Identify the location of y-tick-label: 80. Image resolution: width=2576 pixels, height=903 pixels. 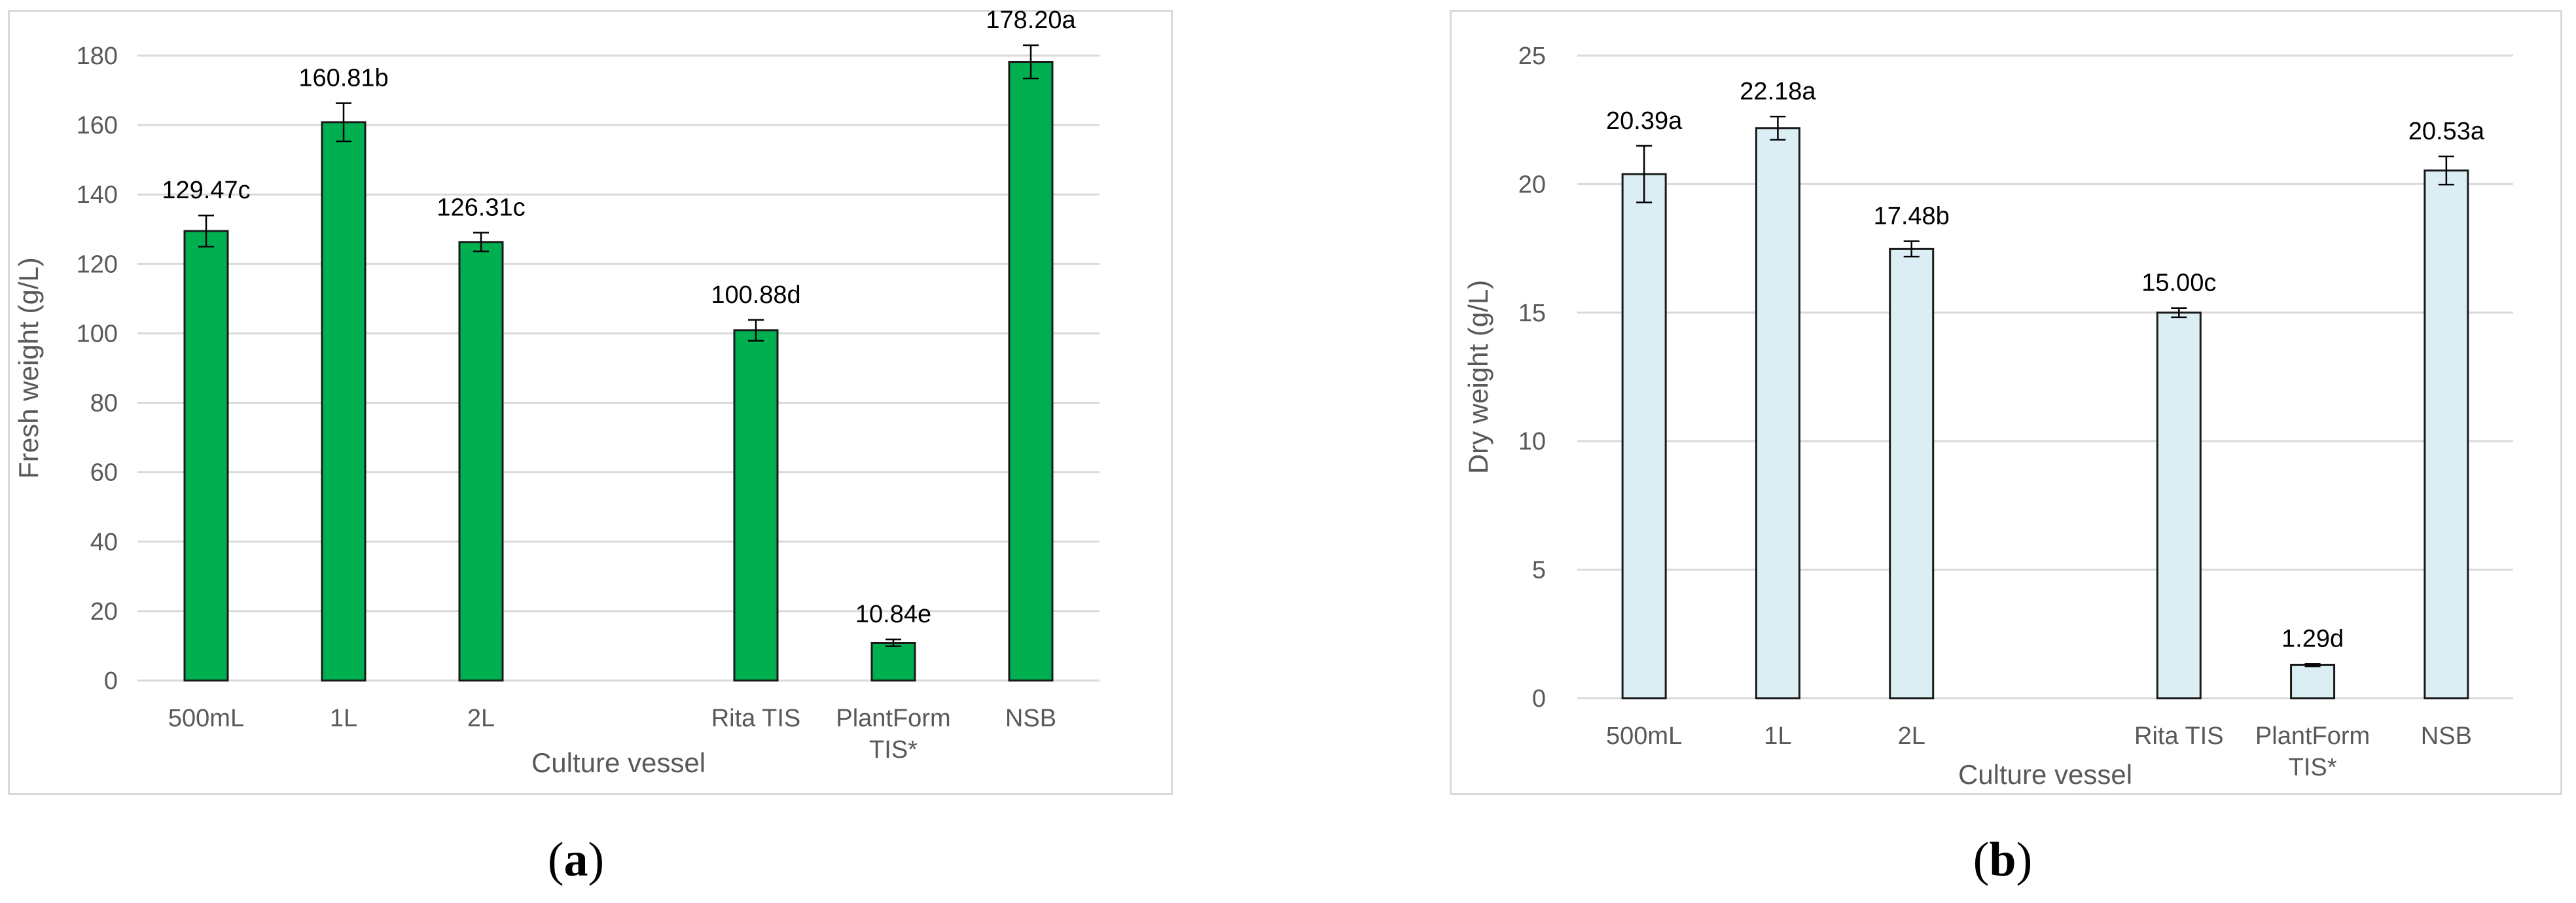
(104, 403).